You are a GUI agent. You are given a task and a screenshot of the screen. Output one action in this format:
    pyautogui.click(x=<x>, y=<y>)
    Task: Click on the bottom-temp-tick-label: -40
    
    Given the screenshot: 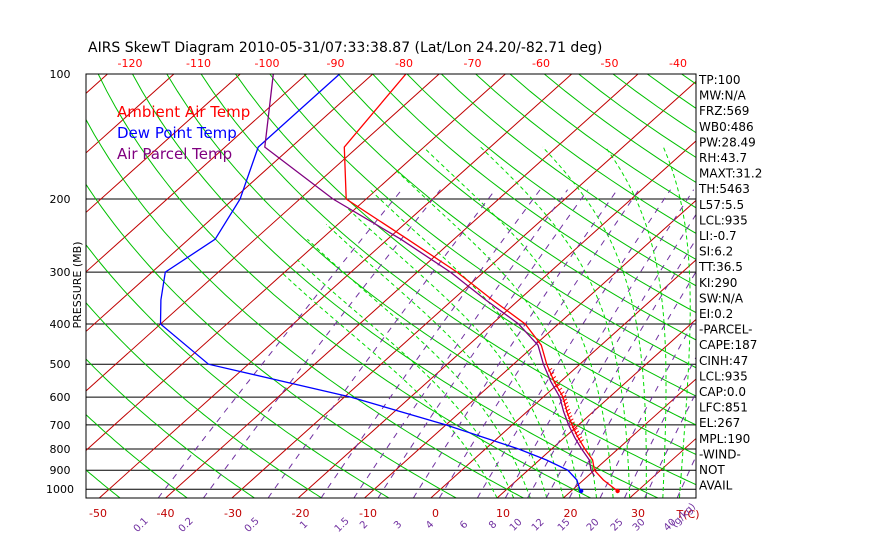 What is the action you would take?
    pyautogui.click(x=166, y=513)
    